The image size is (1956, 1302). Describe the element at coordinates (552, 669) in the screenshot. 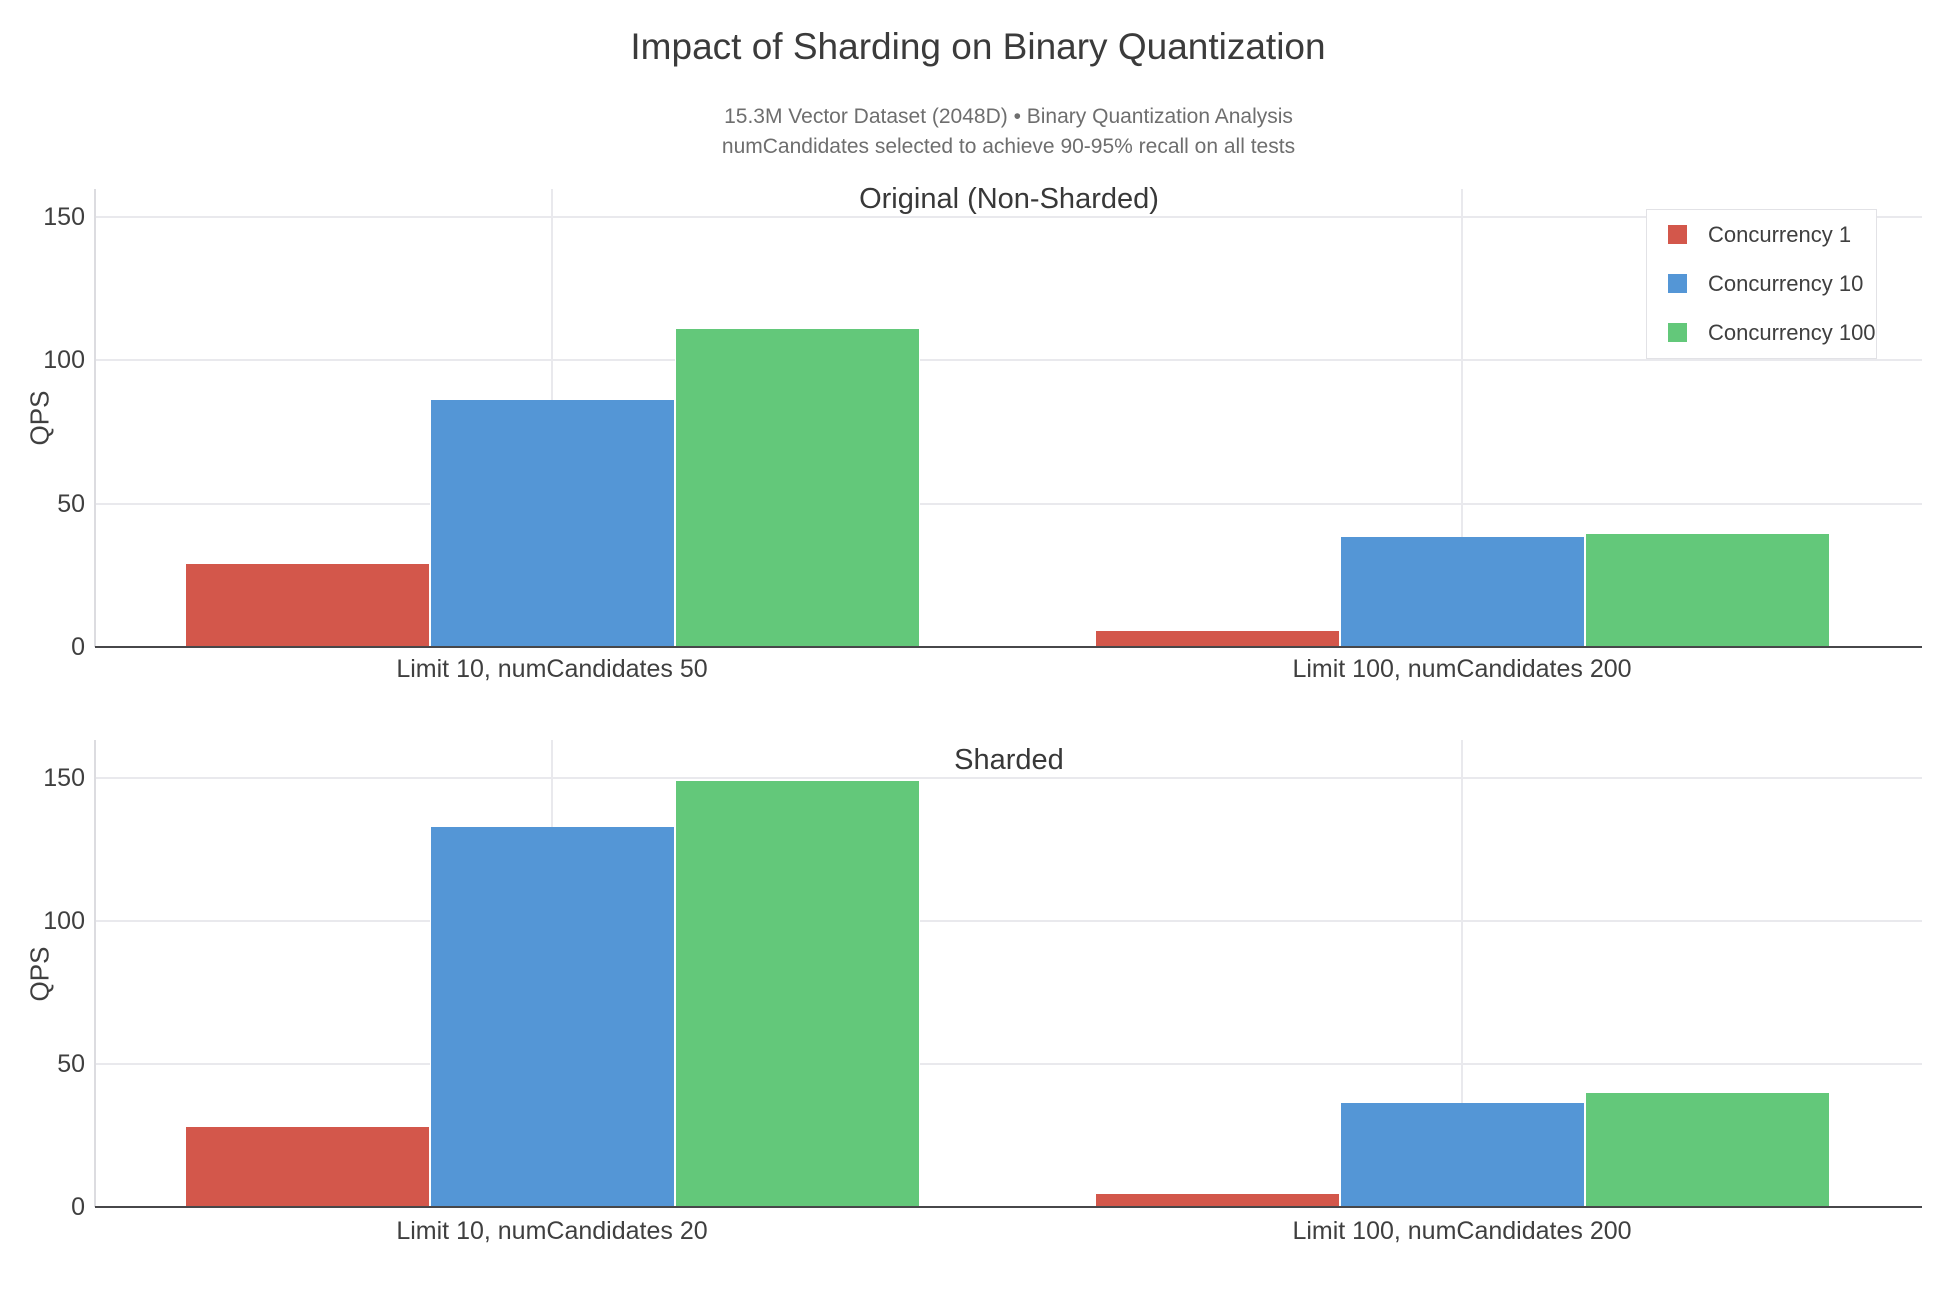

I see `x-category-label: Limit 10, numCandidates 50` at that location.